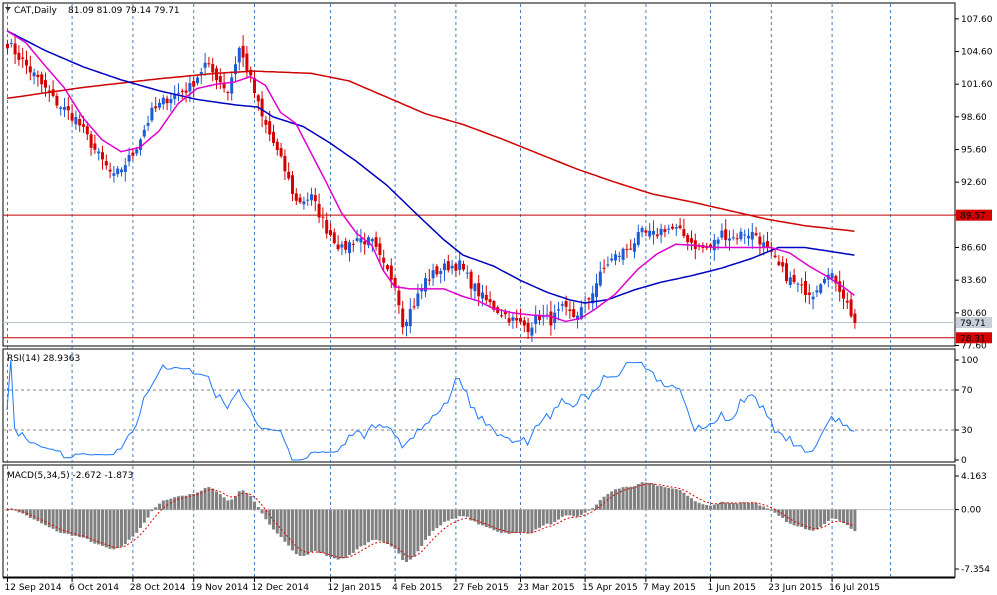 The image size is (997, 595). I want to click on time-tick-label: 12 Jan 2015, so click(355, 588).